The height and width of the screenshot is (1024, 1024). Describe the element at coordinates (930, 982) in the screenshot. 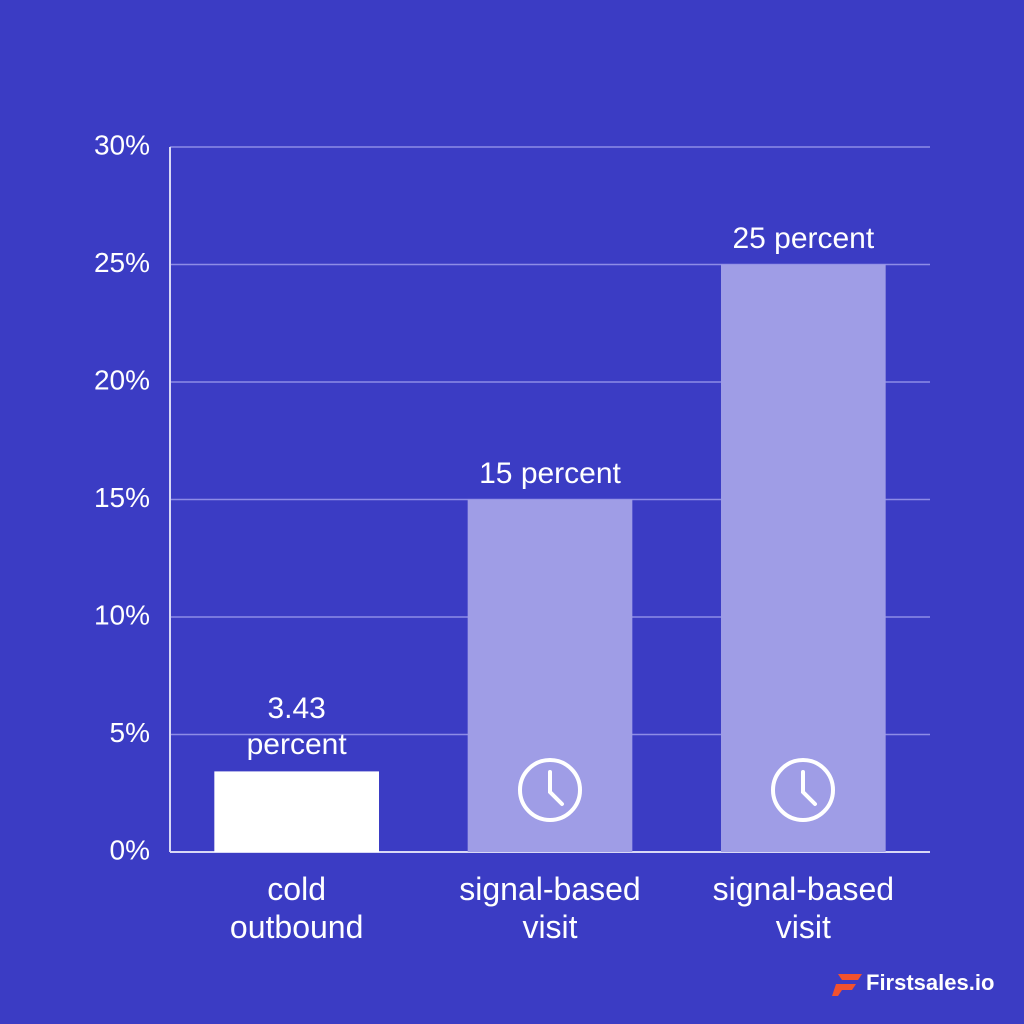

I see `brand-name: Firstsales.io` at that location.